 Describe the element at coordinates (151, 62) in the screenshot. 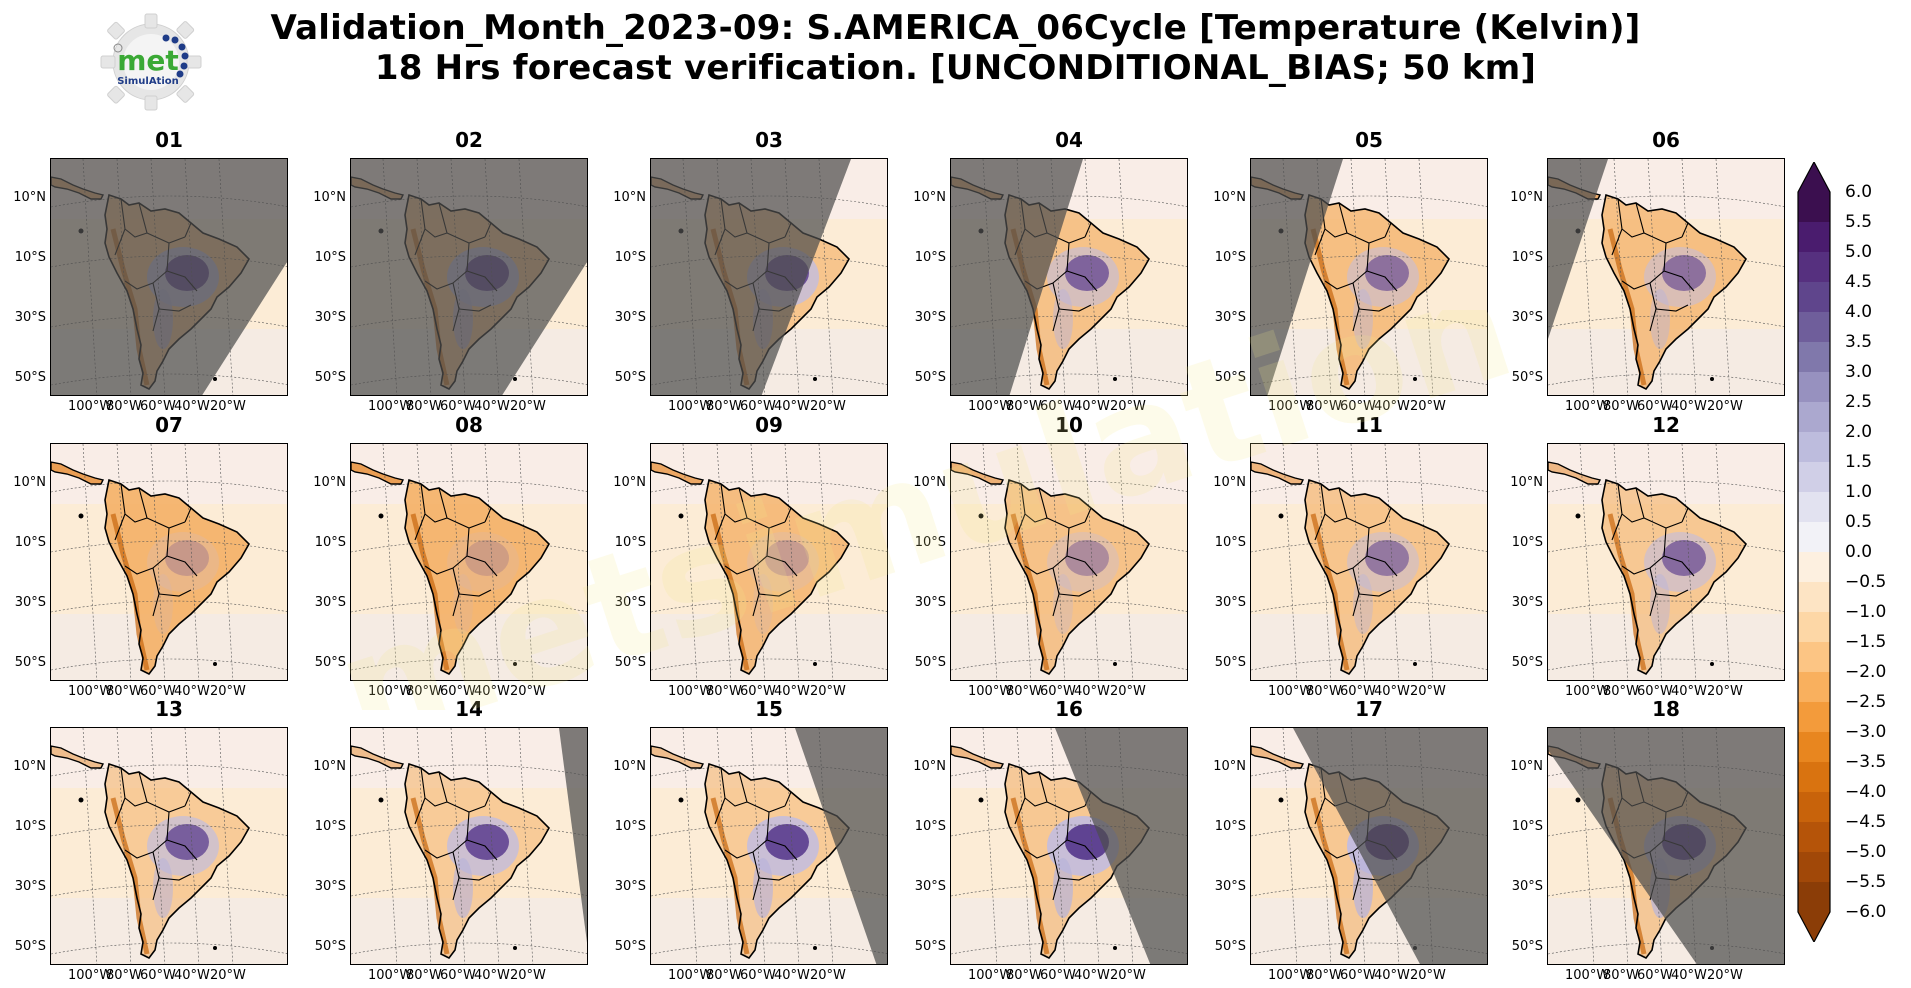

I see `gear-logo-icon: met SimulAtion` at that location.